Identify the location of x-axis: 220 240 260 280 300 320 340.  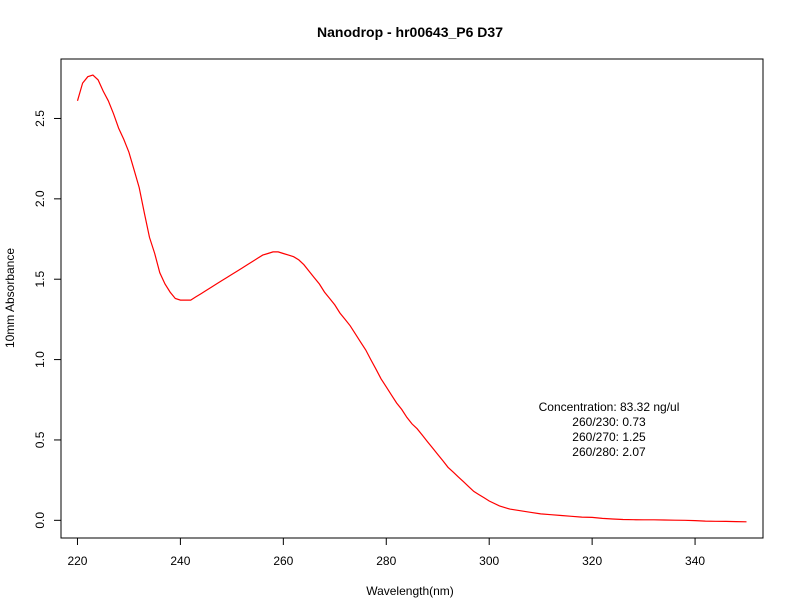
(386, 552).